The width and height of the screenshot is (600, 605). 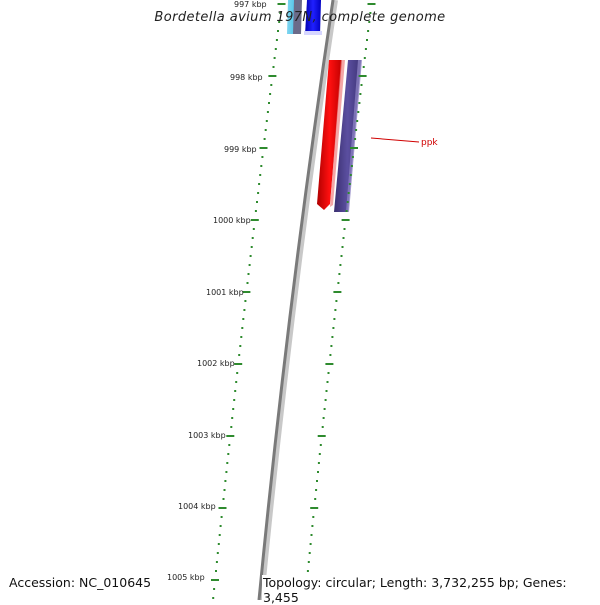 I want to click on tick-label-1005: 1005 kbp, so click(x=186, y=577).